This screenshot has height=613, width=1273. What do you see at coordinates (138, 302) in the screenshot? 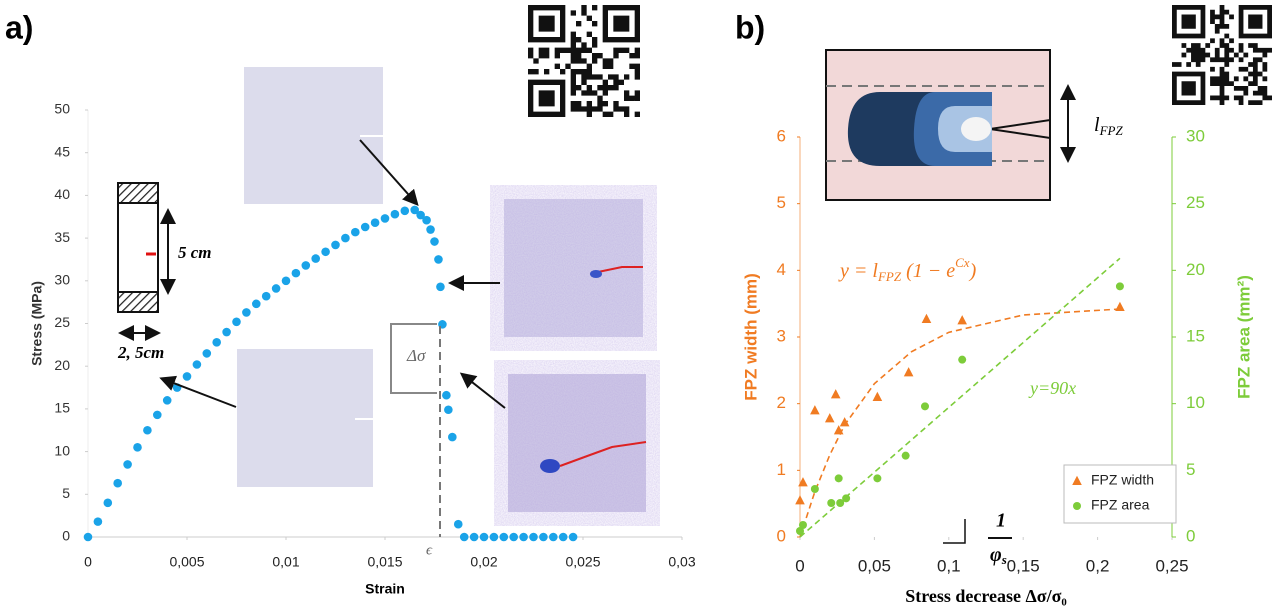
I see `grip` at bounding box center [138, 302].